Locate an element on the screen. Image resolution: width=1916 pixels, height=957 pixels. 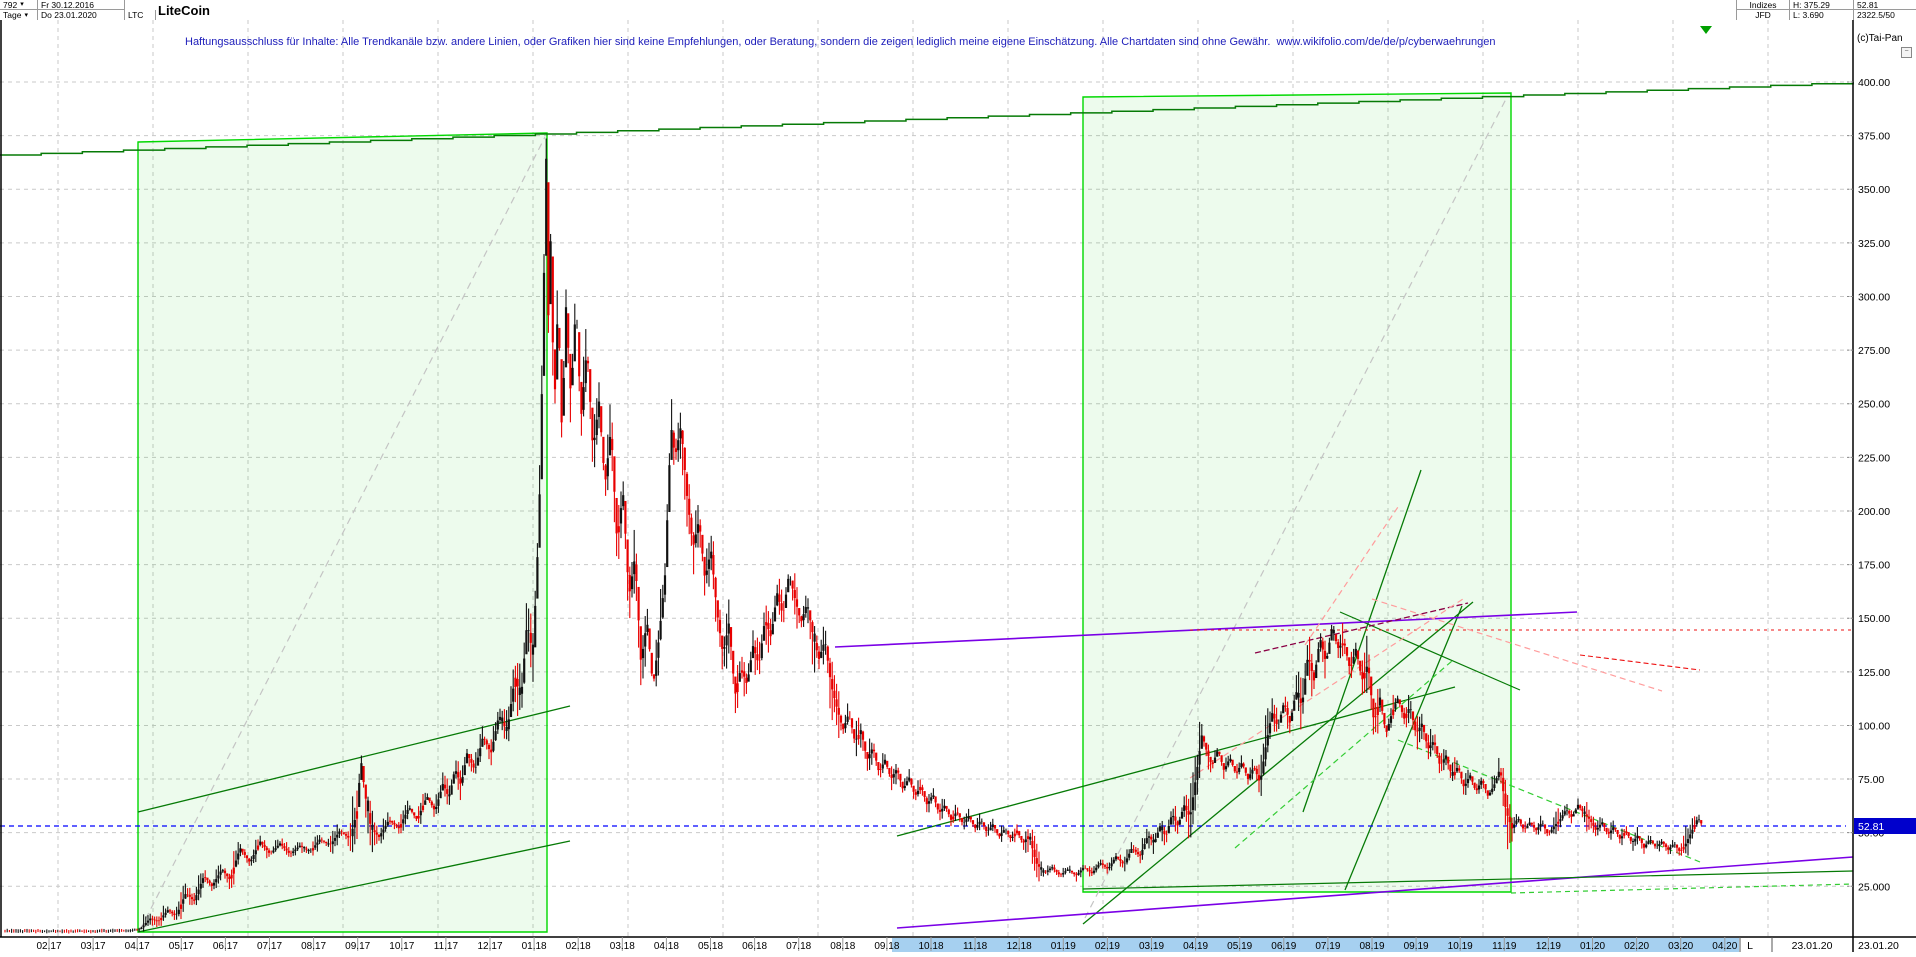
month-label: 04.19 is located at coordinates (1195, 946).